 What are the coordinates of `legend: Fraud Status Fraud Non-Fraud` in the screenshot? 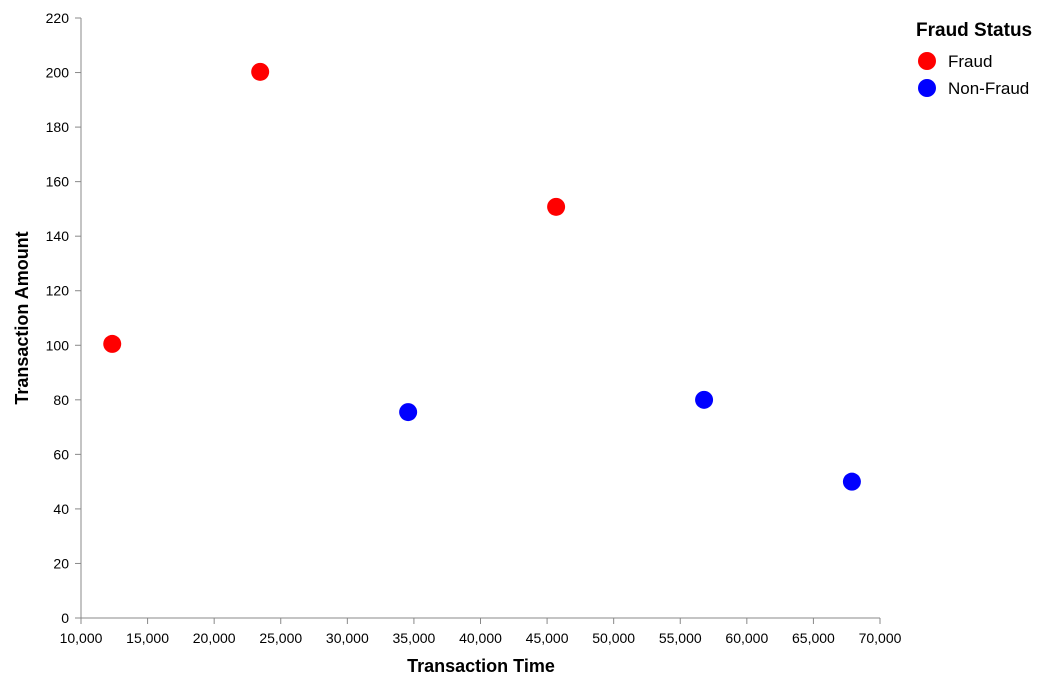 It's located at (974, 59).